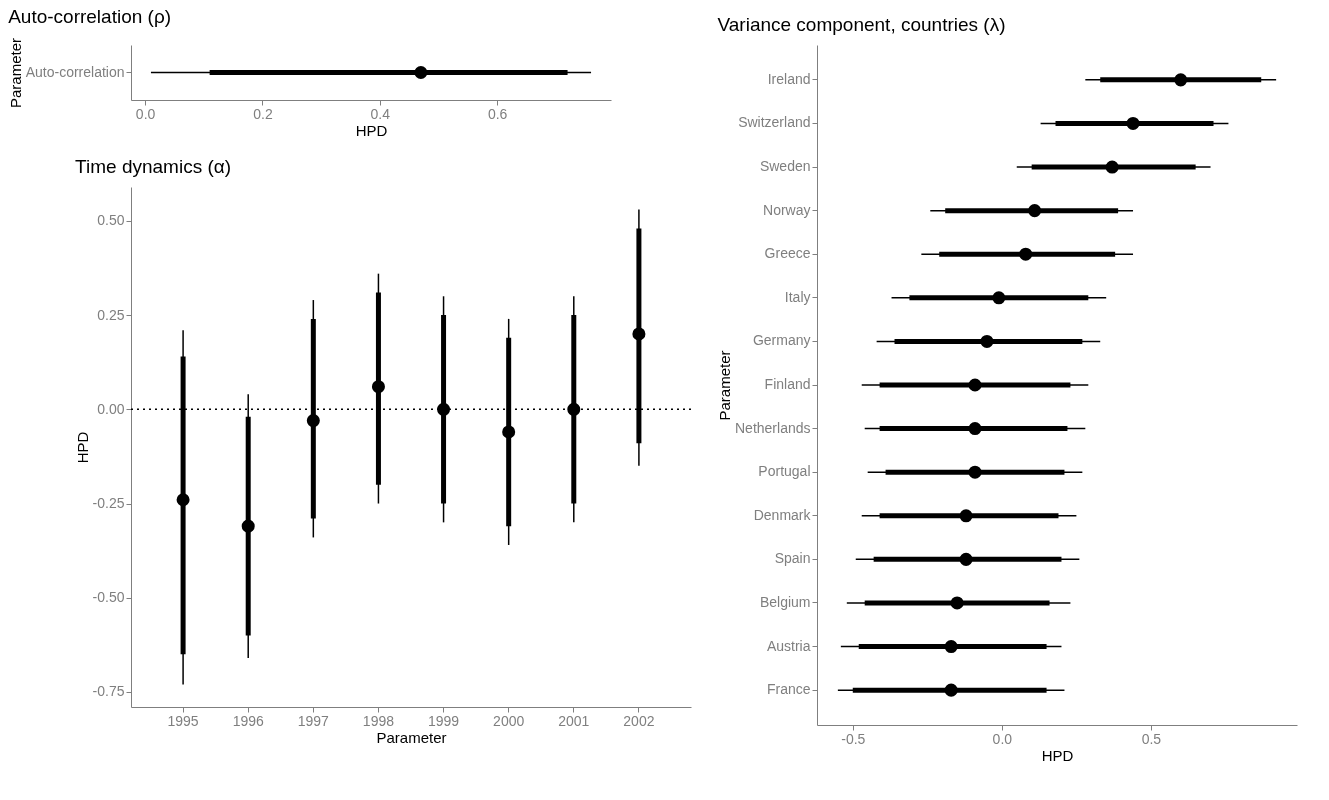 This screenshot has width=1329, height=800. What do you see at coordinates (108, 597) in the screenshot?
I see `y-tick-label: -0.50` at bounding box center [108, 597].